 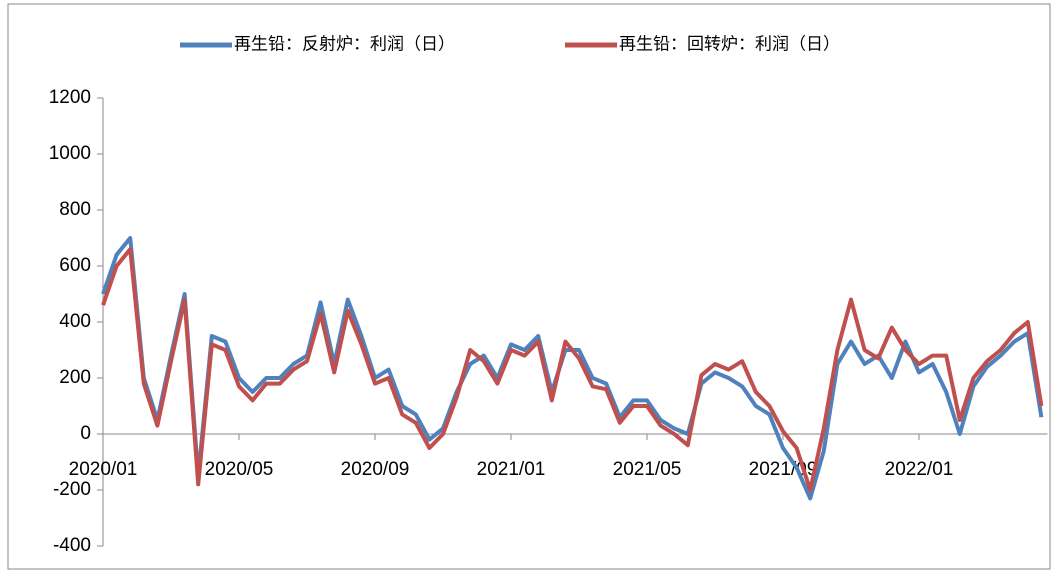 I want to click on x-tick-label: 2021/05, so click(x=647, y=469).